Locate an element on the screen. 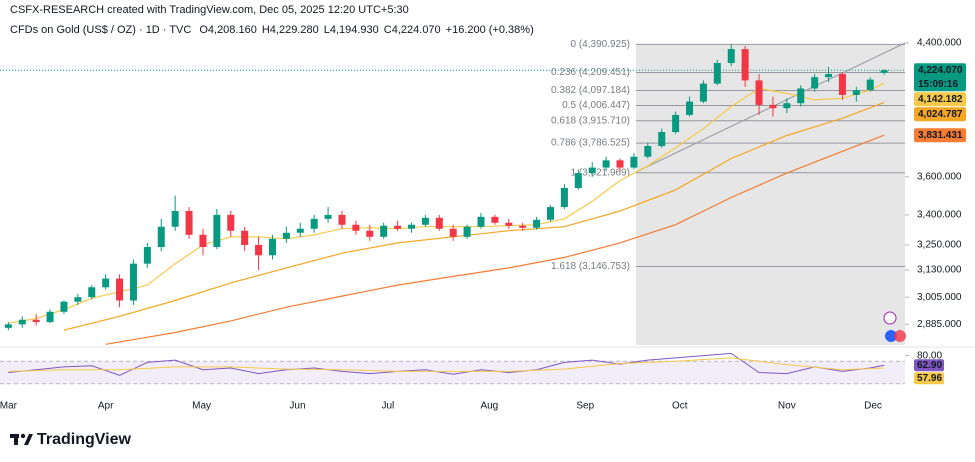 This screenshot has width=975, height=462. legend-prefix: L is located at coordinates (327, 30).